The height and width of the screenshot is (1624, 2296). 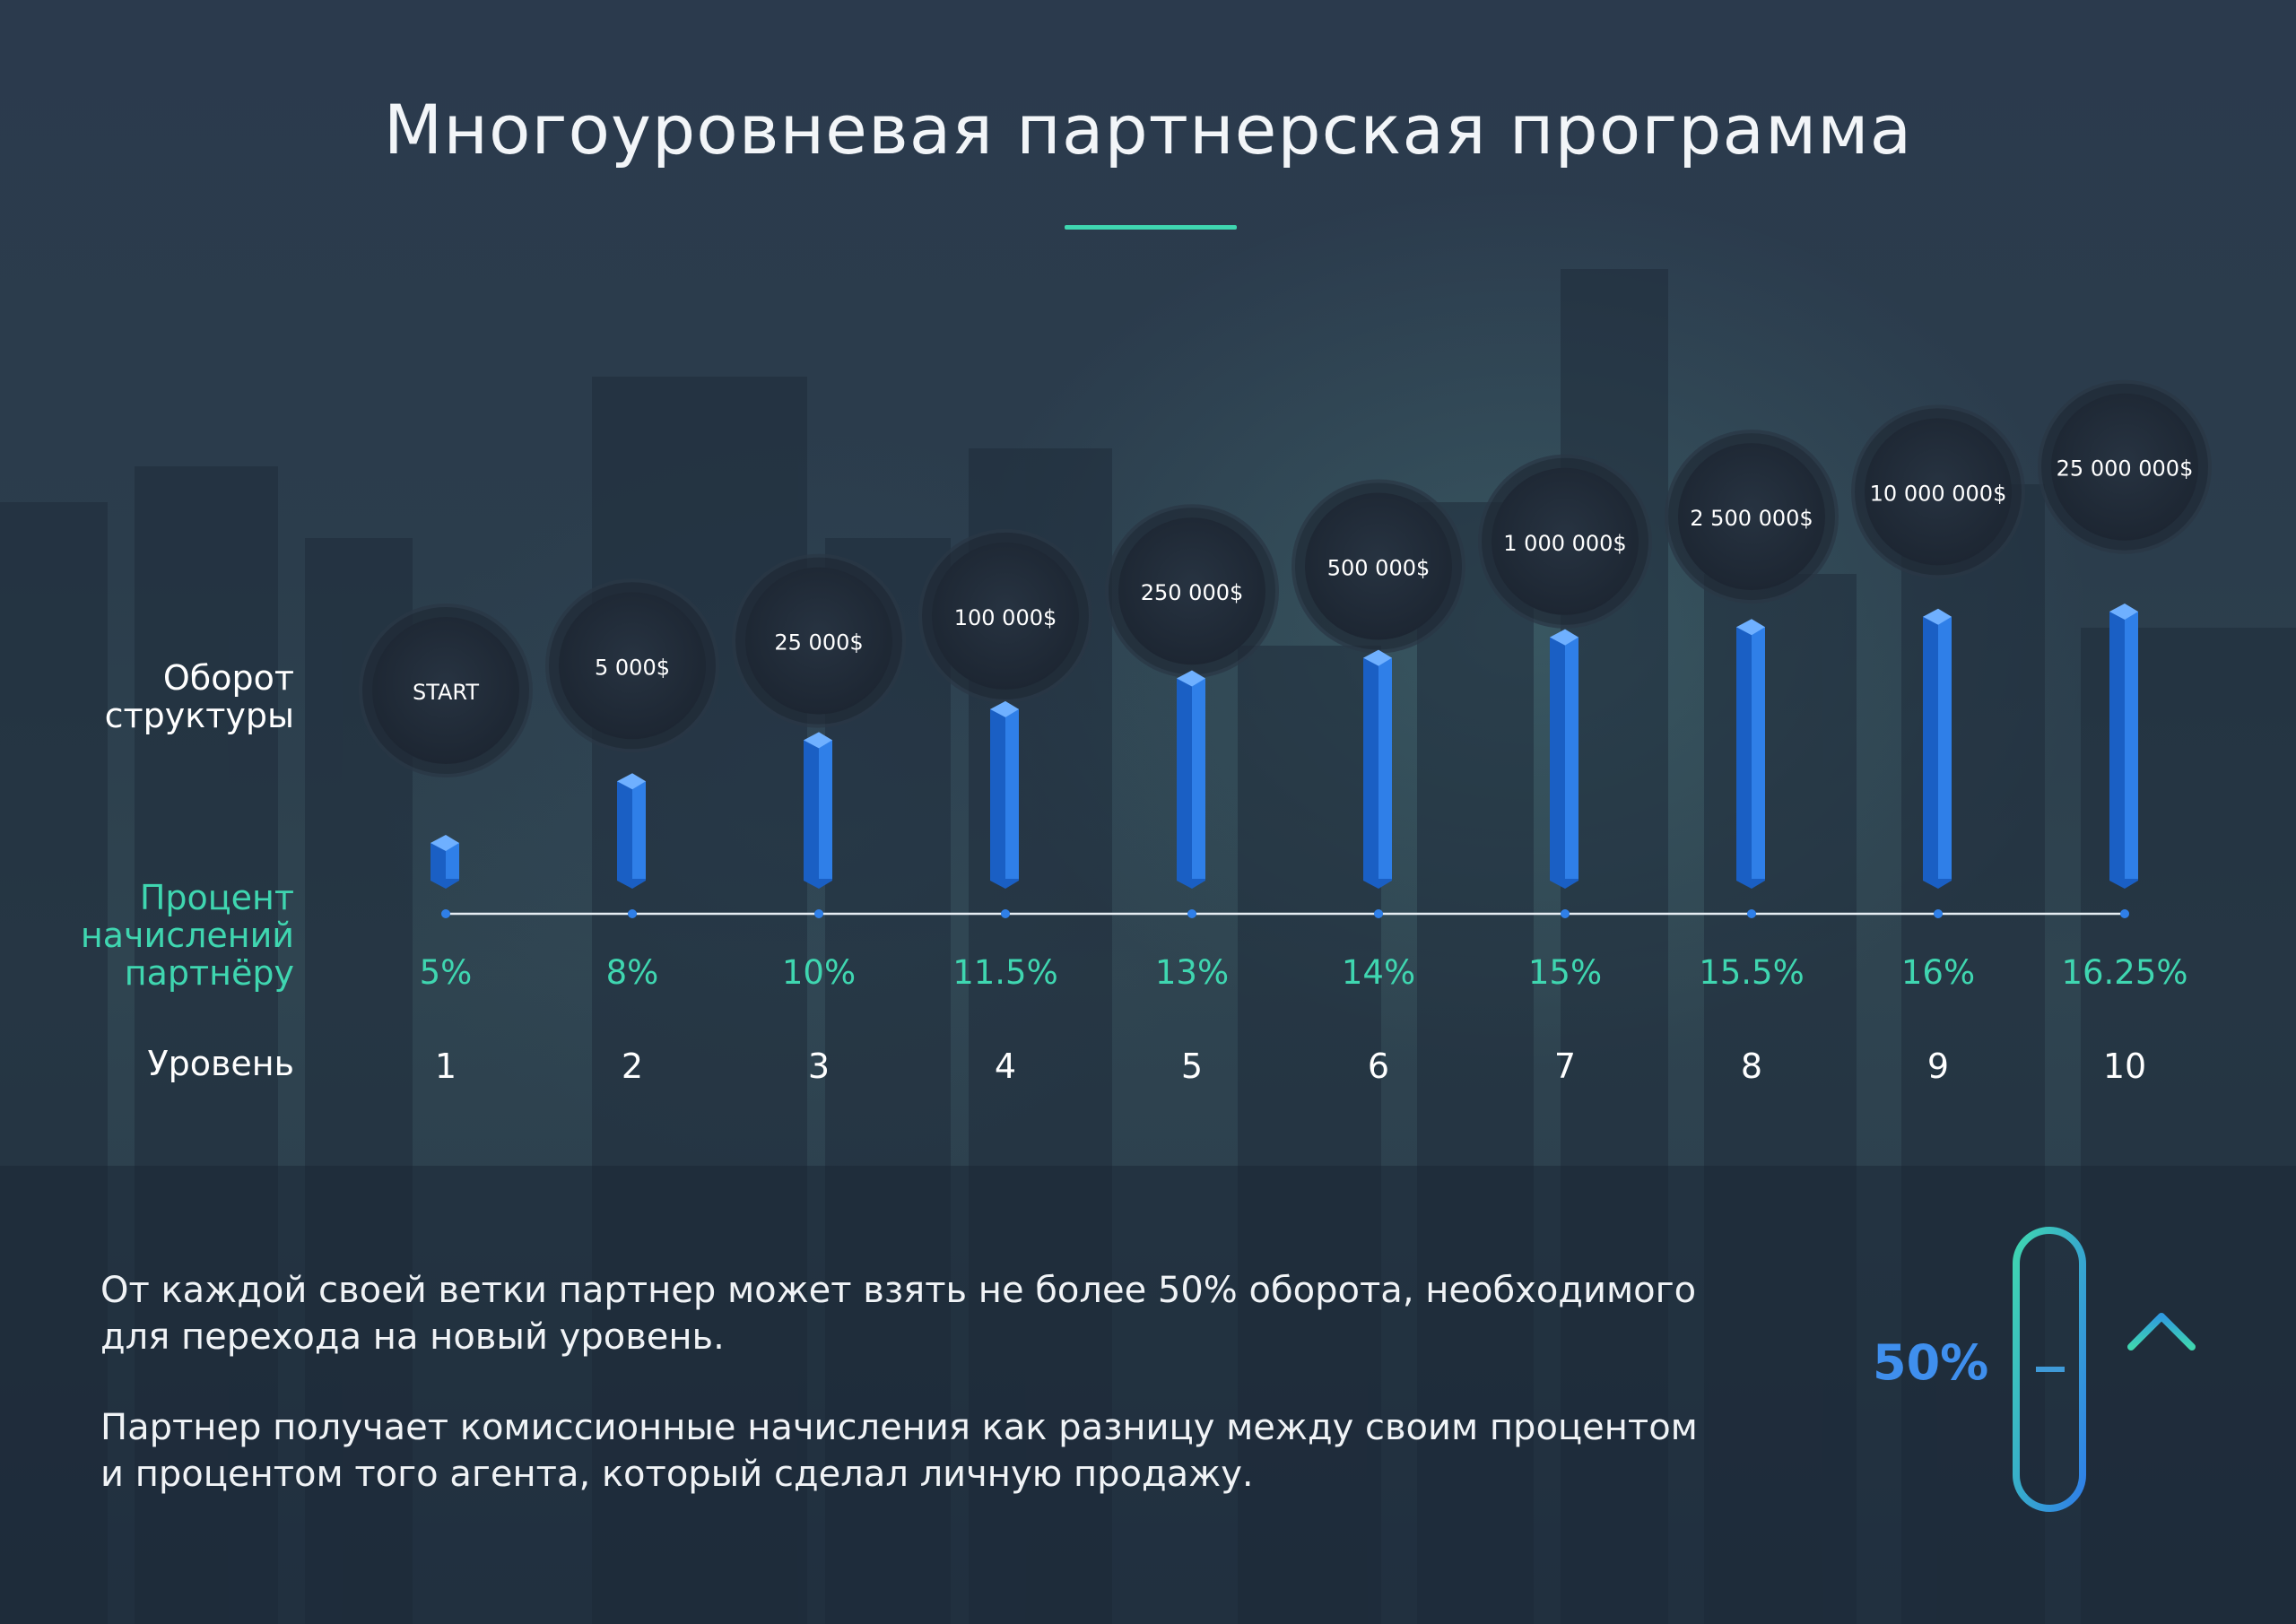 What do you see at coordinates (1752, 972) in the screenshot?
I see `percent-label: 15.5%` at bounding box center [1752, 972].